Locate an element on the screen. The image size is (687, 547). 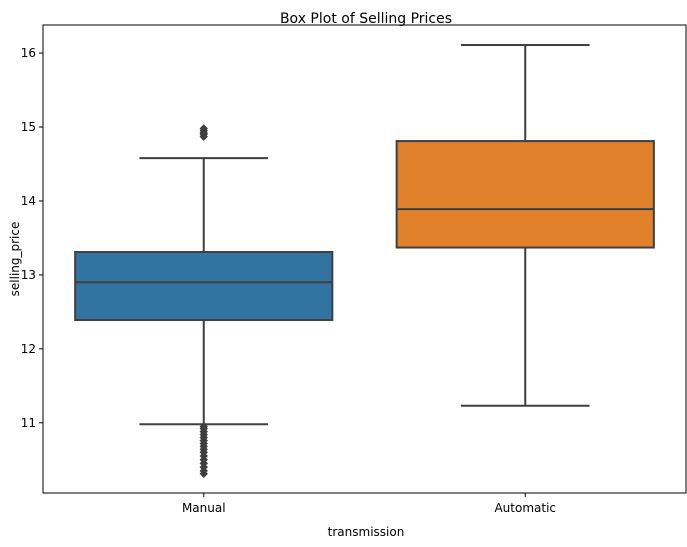
y-tick-label: 15 is located at coordinates (28, 127).